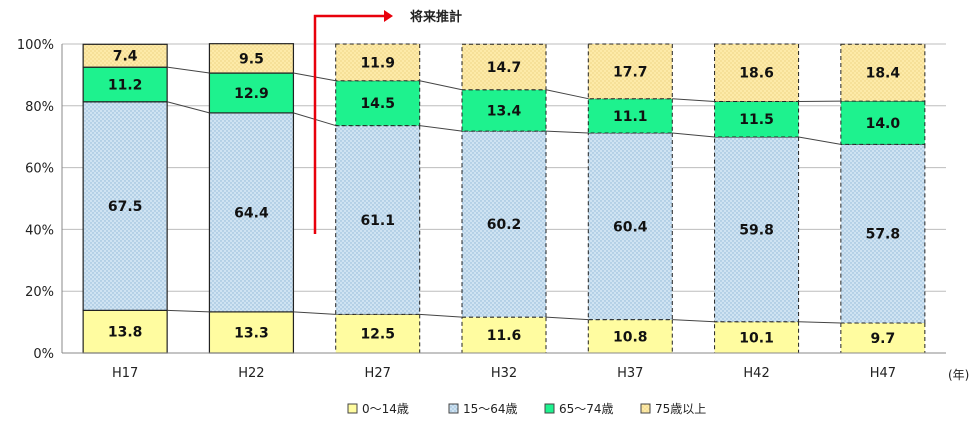  What do you see at coordinates (377, 104) in the screenshot?
I see `data-label: 14.5` at bounding box center [377, 104].